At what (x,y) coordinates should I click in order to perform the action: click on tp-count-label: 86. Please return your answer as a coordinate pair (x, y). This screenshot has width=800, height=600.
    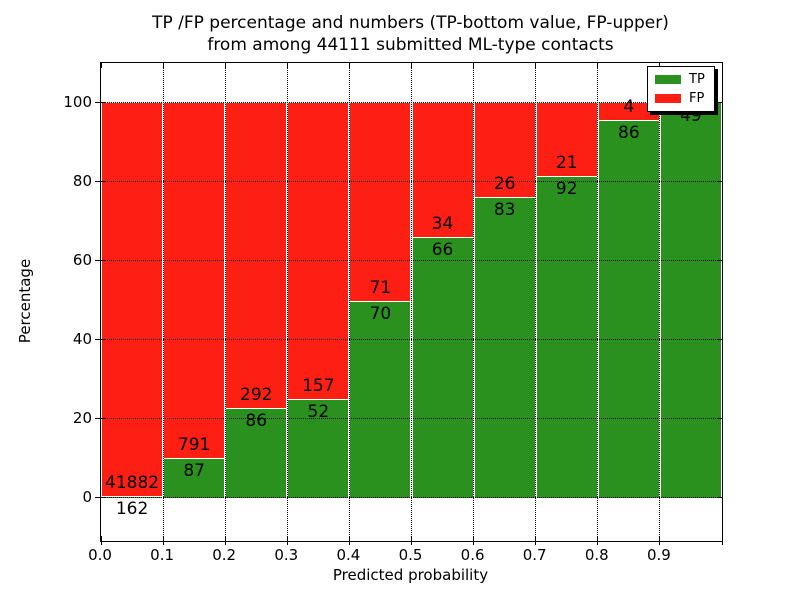
    Looking at the image, I should click on (629, 133).